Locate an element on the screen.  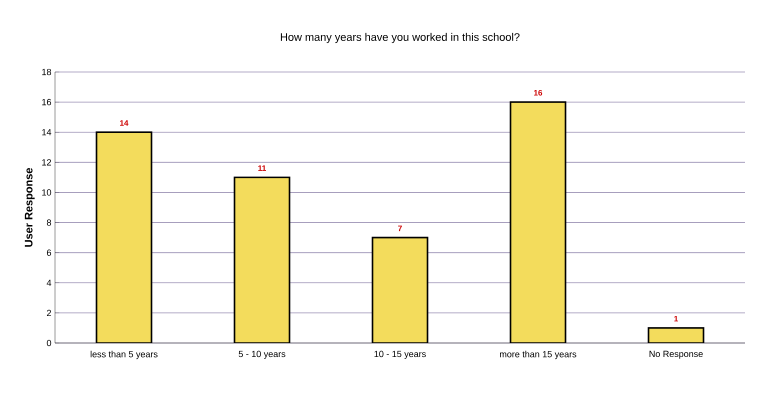
y-tick-label: 10 is located at coordinates (47, 192).